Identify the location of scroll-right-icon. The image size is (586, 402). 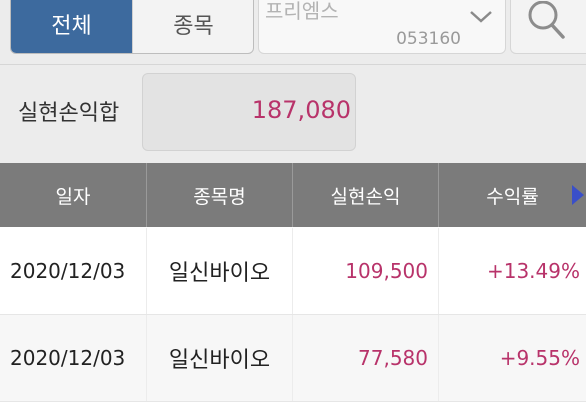
(578, 197).